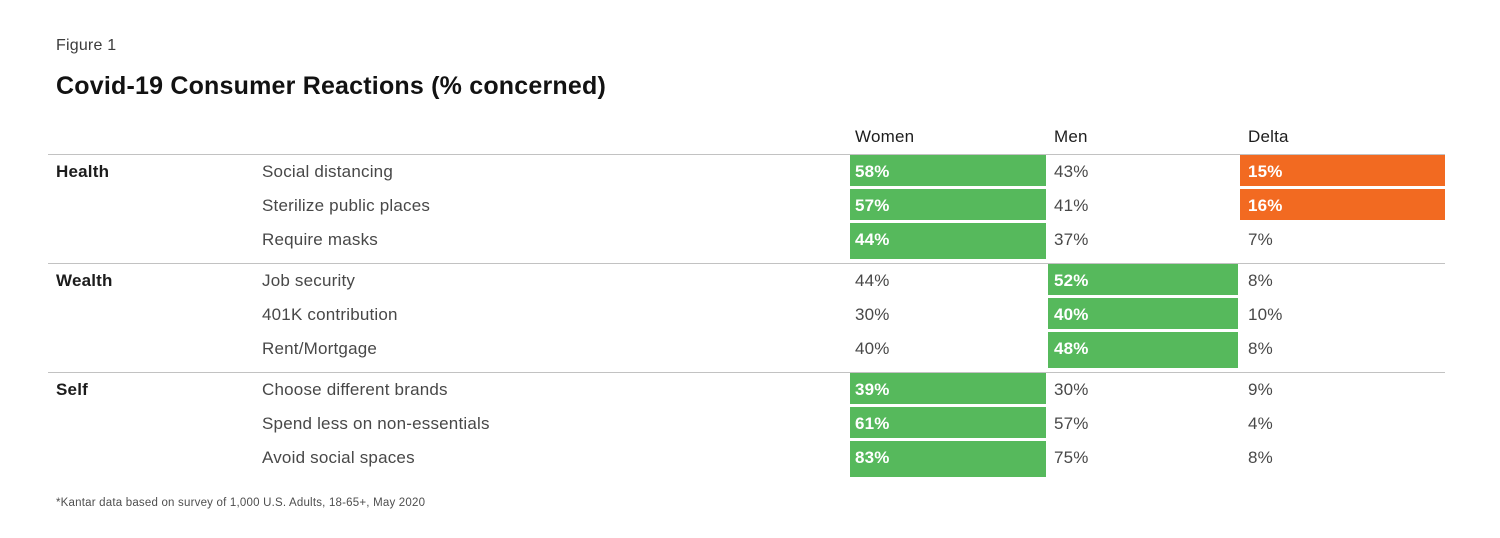  What do you see at coordinates (1071, 348) in the screenshot?
I see `men-value: 48%` at bounding box center [1071, 348].